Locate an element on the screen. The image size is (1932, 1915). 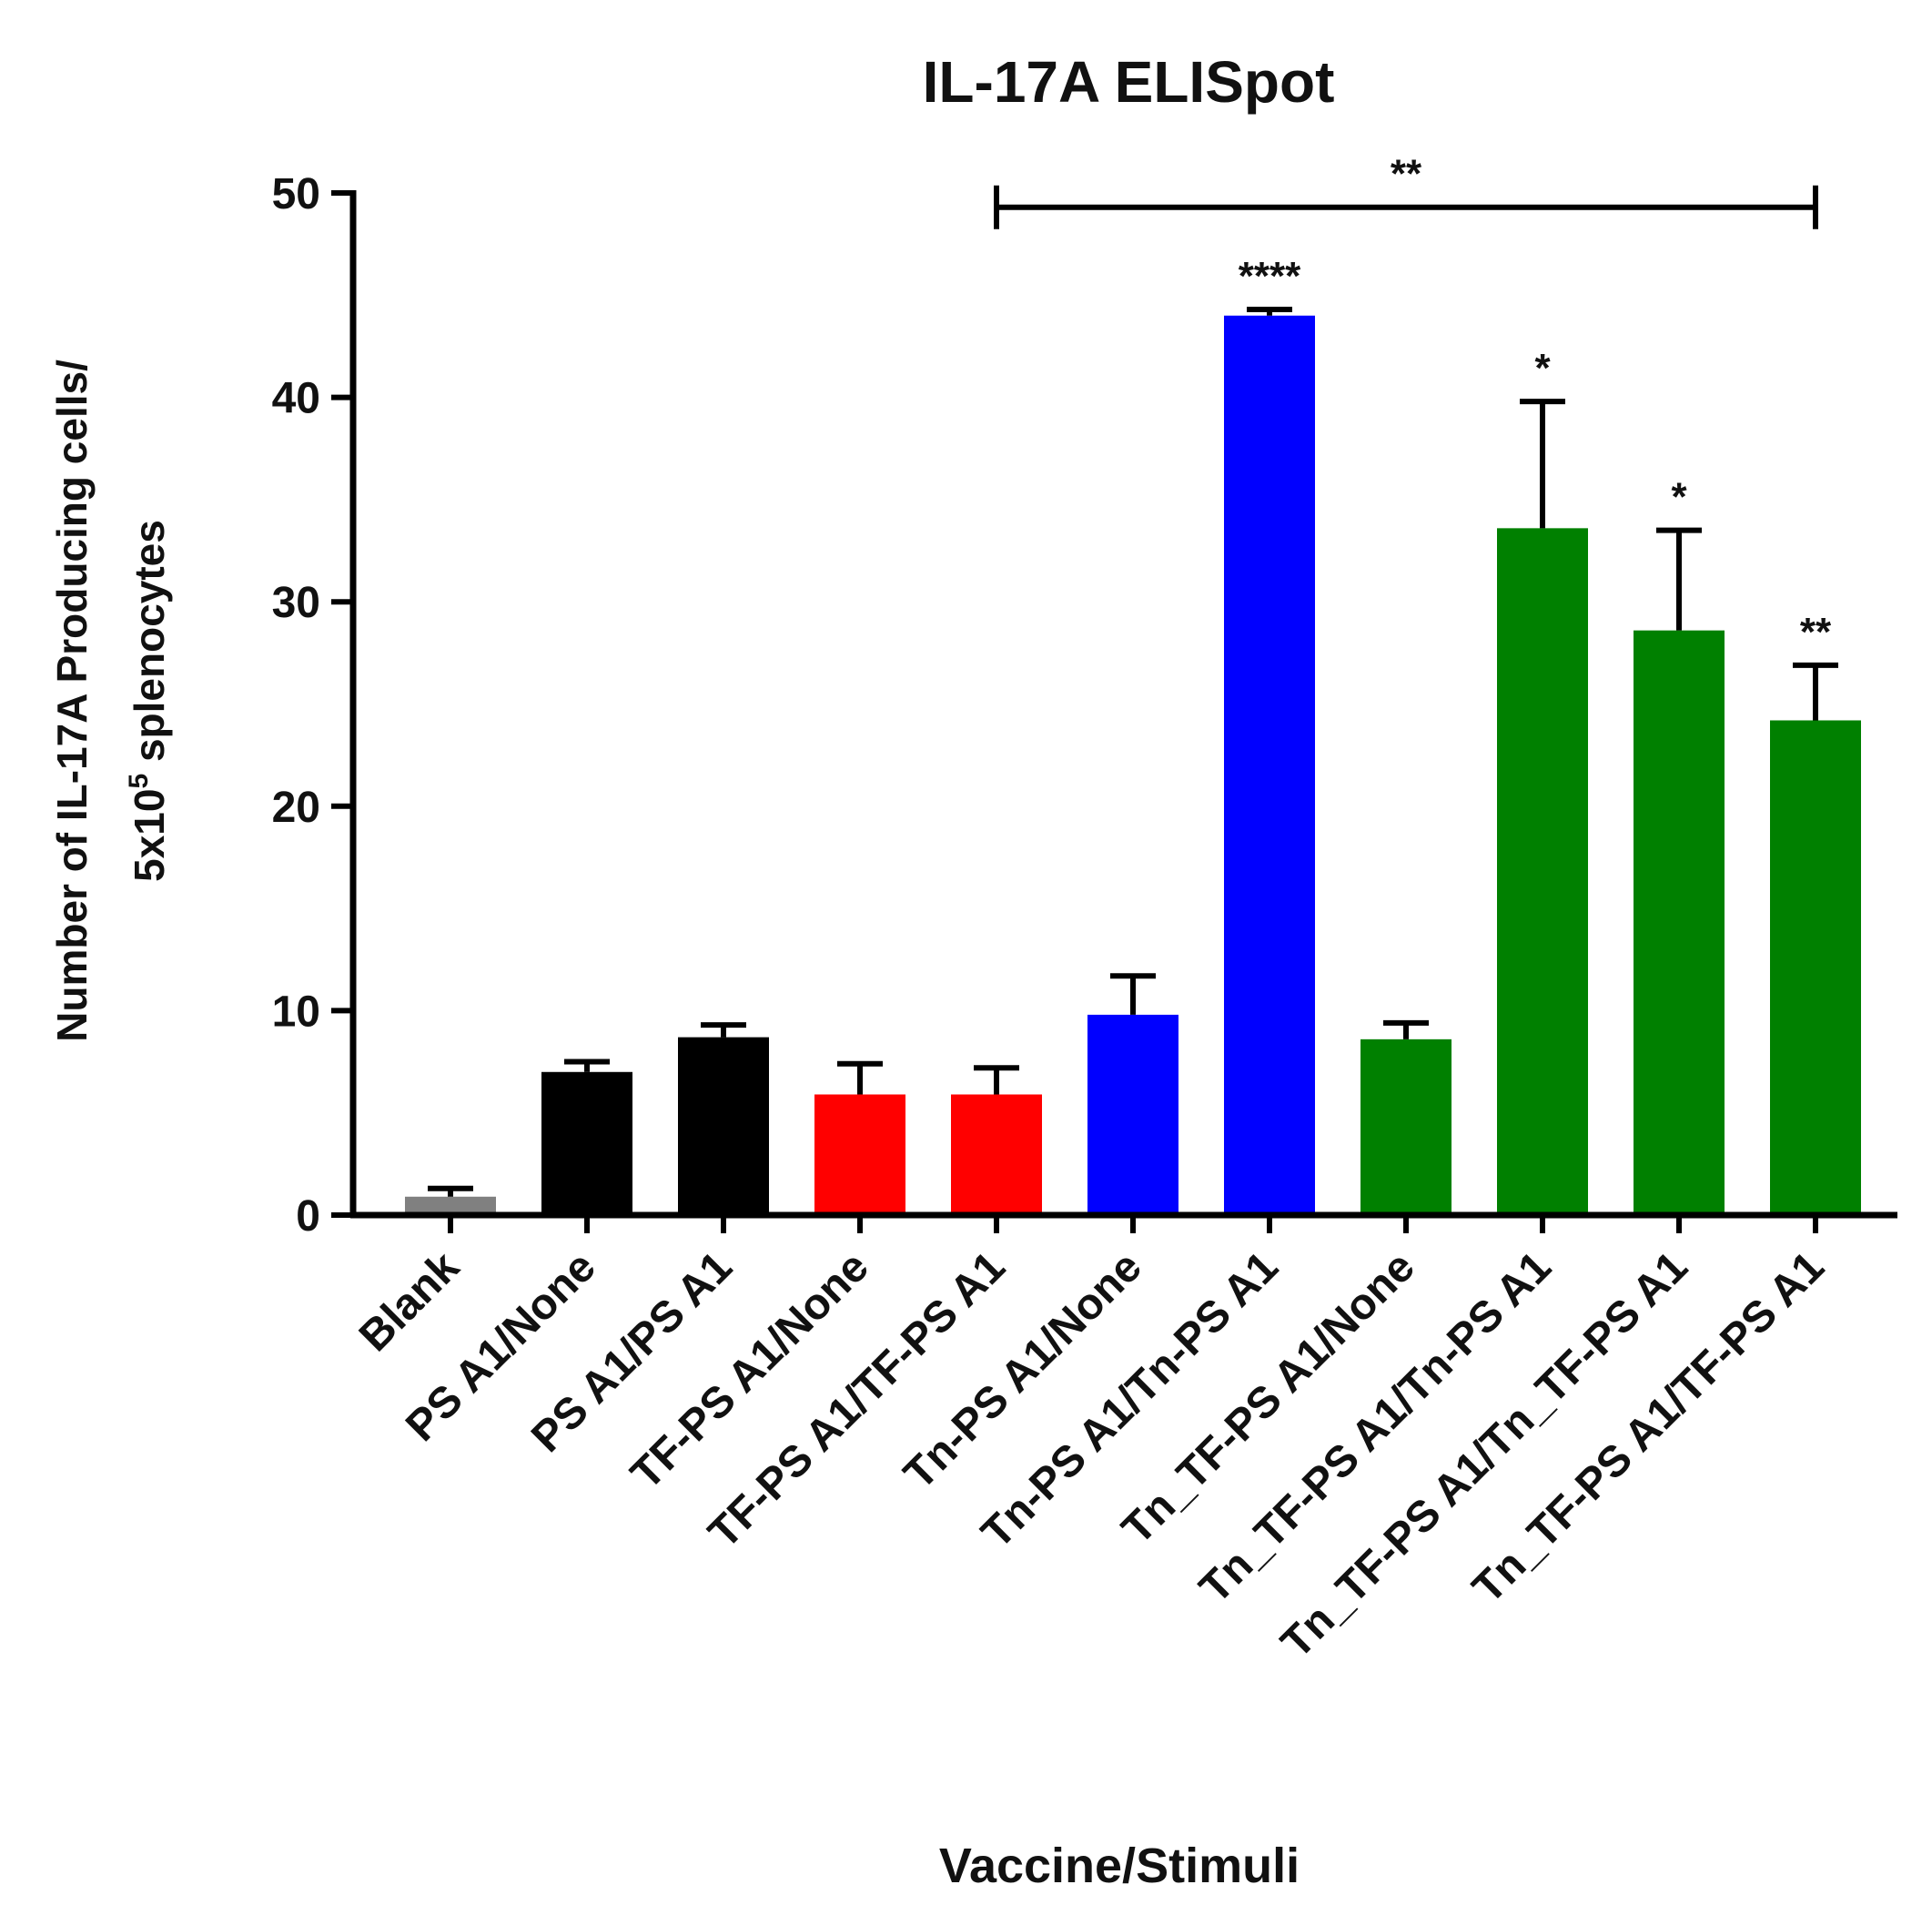
y-tick-label-1: 10 is located at coordinates (296, 1012).